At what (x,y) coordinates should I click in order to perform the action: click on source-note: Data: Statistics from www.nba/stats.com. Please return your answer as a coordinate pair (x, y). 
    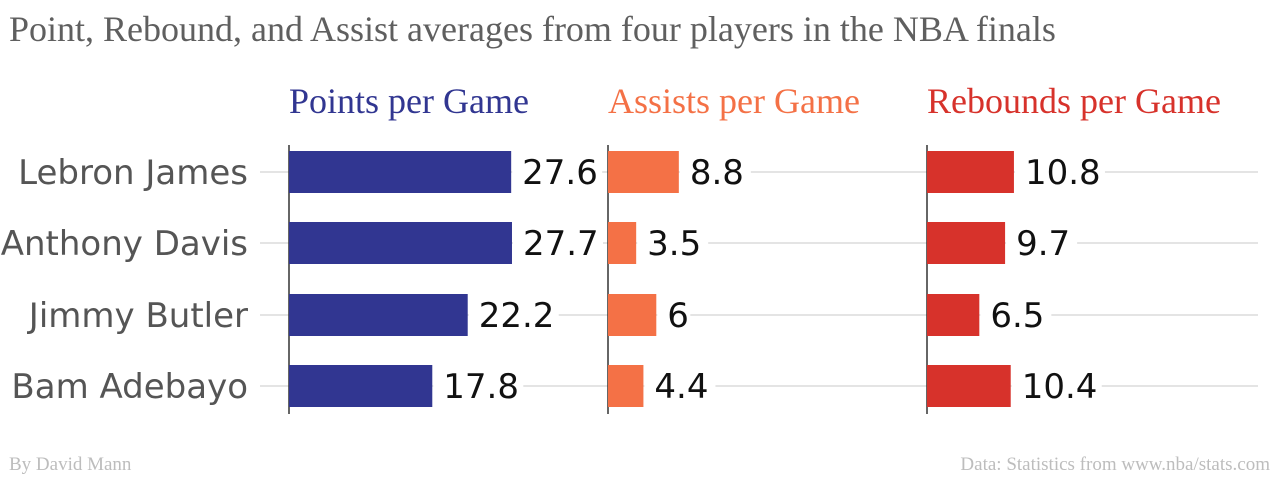
    Looking at the image, I should click on (1115, 464).